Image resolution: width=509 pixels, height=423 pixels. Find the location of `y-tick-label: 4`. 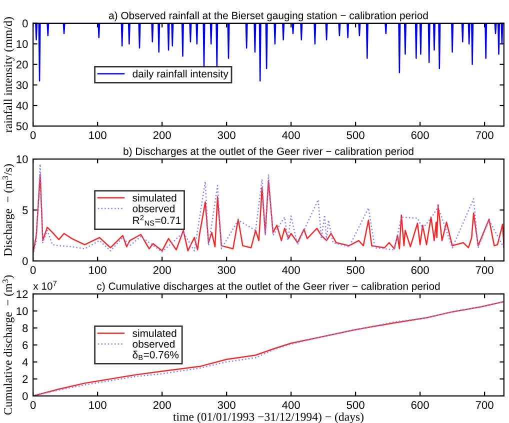

y-tick-label: 4 is located at coordinates (25, 362).